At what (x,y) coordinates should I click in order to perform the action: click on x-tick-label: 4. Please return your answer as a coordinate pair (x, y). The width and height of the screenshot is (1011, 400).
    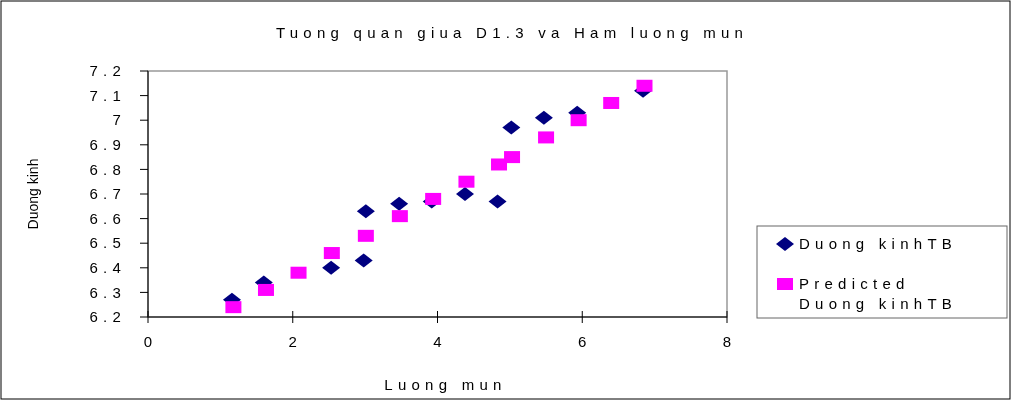
    Looking at the image, I should click on (437, 341).